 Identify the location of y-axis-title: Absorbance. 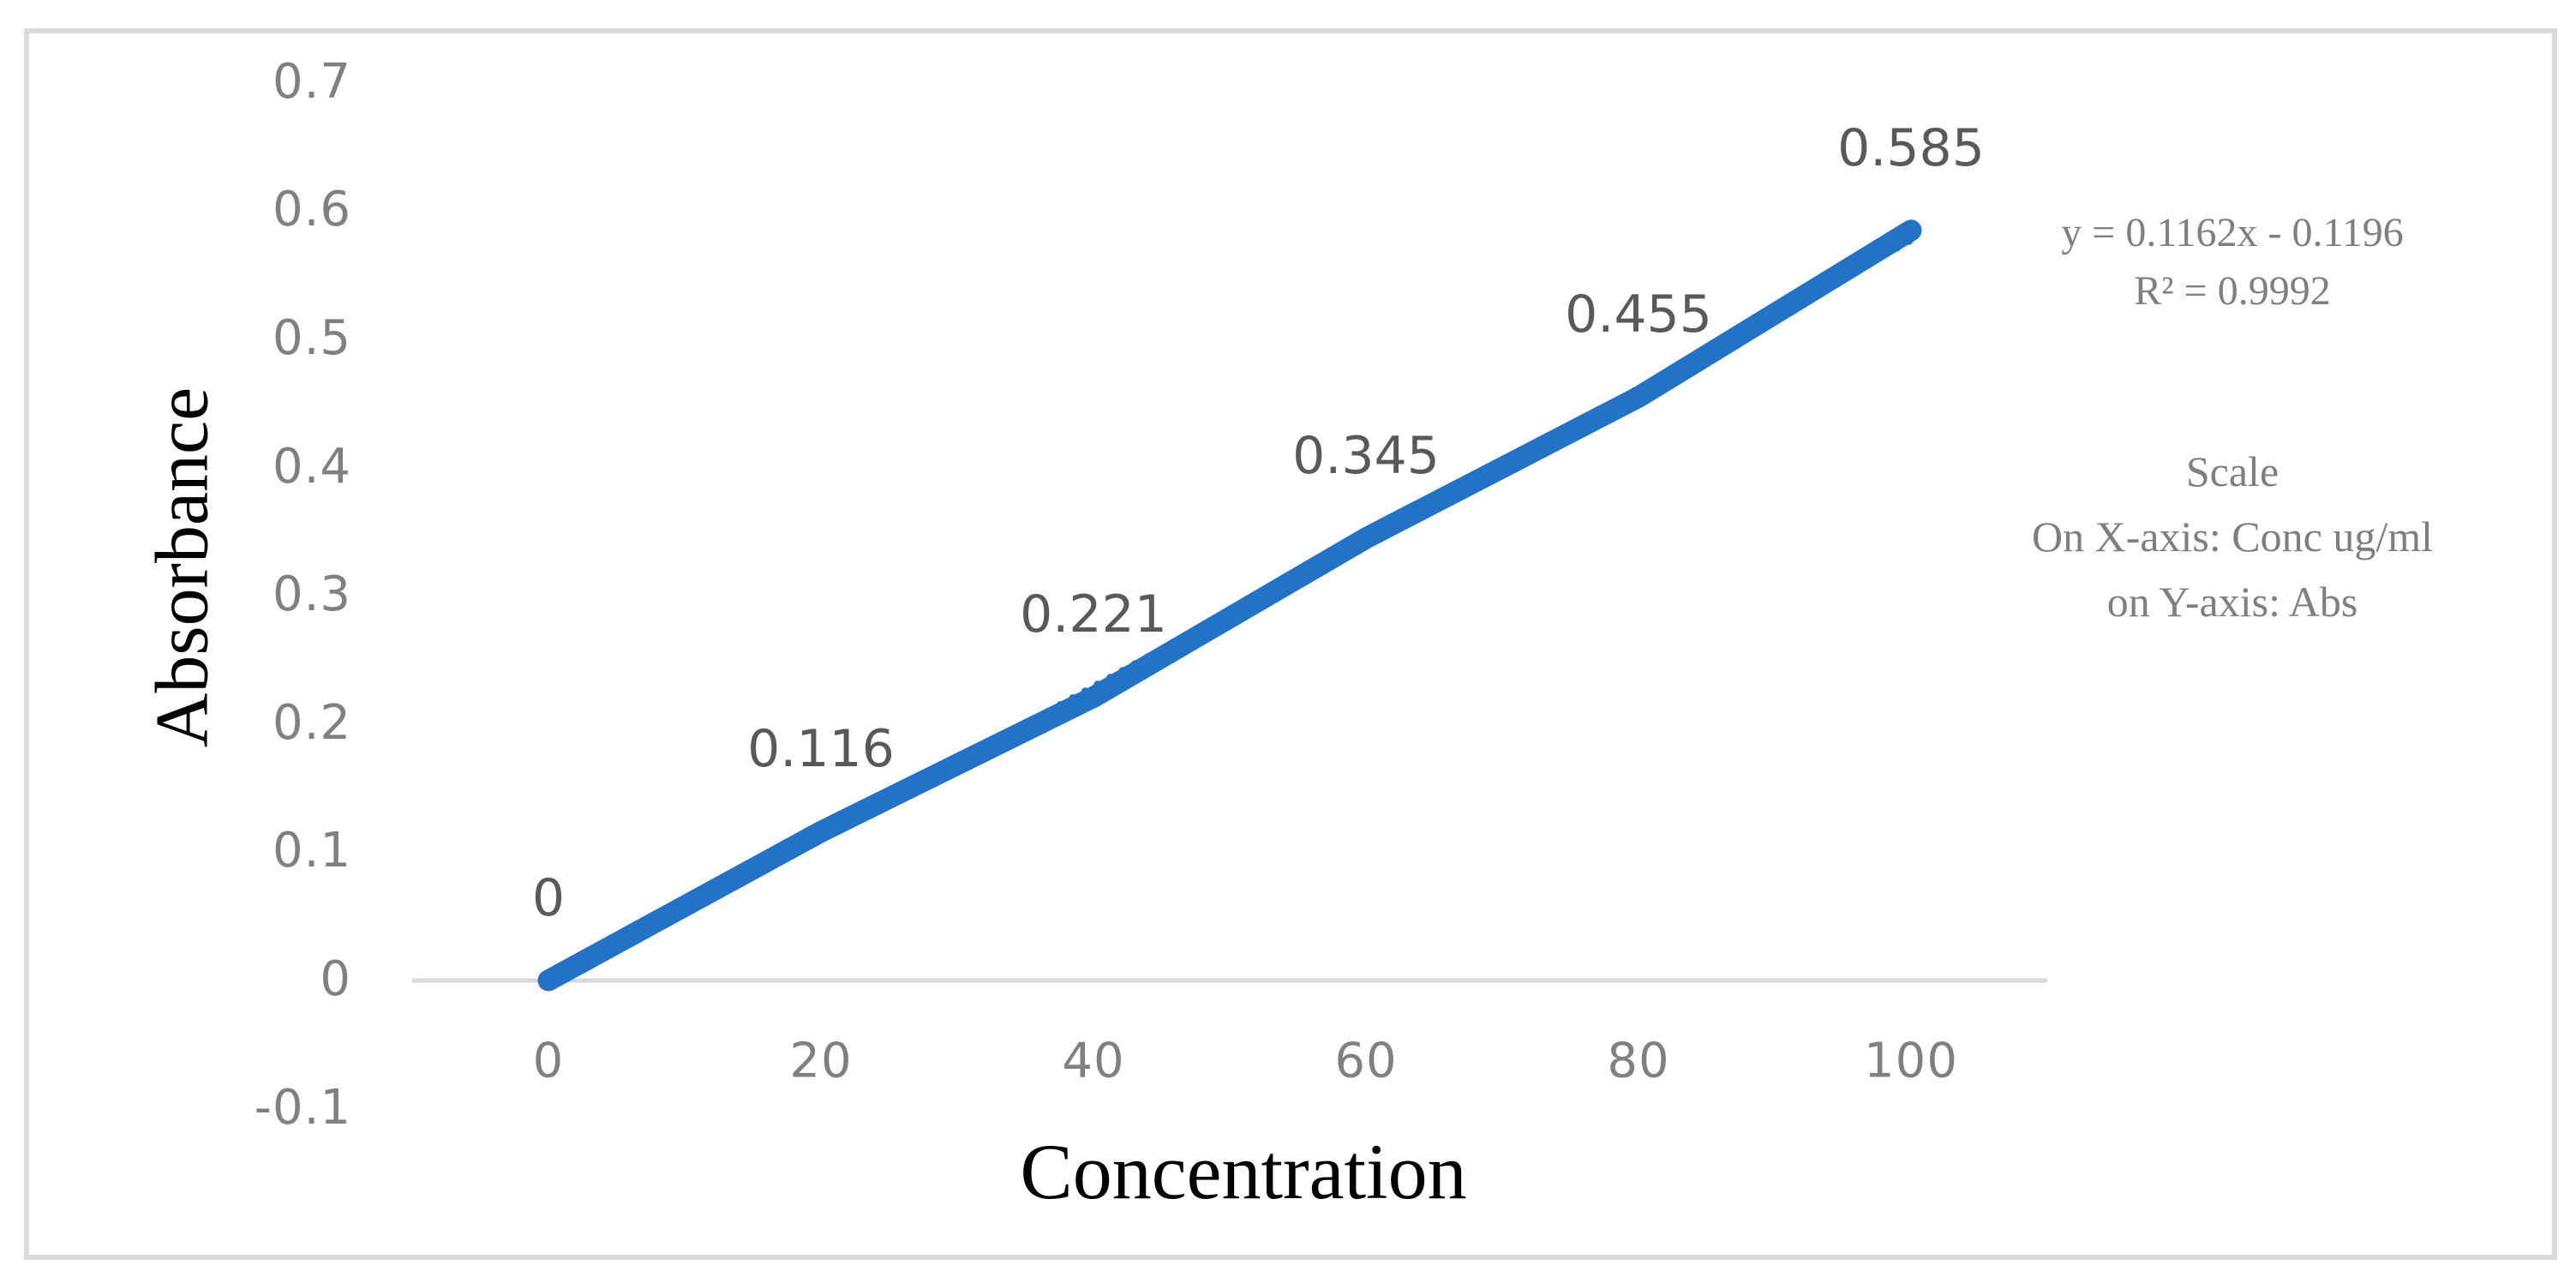
(183, 567).